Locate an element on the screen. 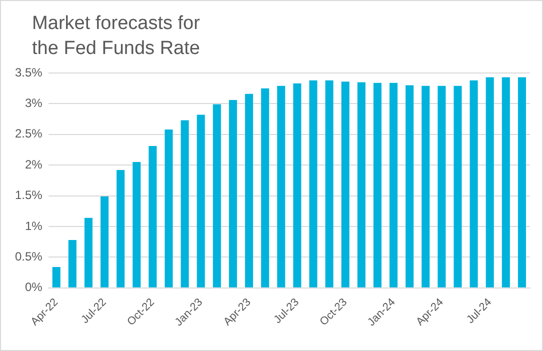  y-tick-label: 0% is located at coordinates (34, 287).